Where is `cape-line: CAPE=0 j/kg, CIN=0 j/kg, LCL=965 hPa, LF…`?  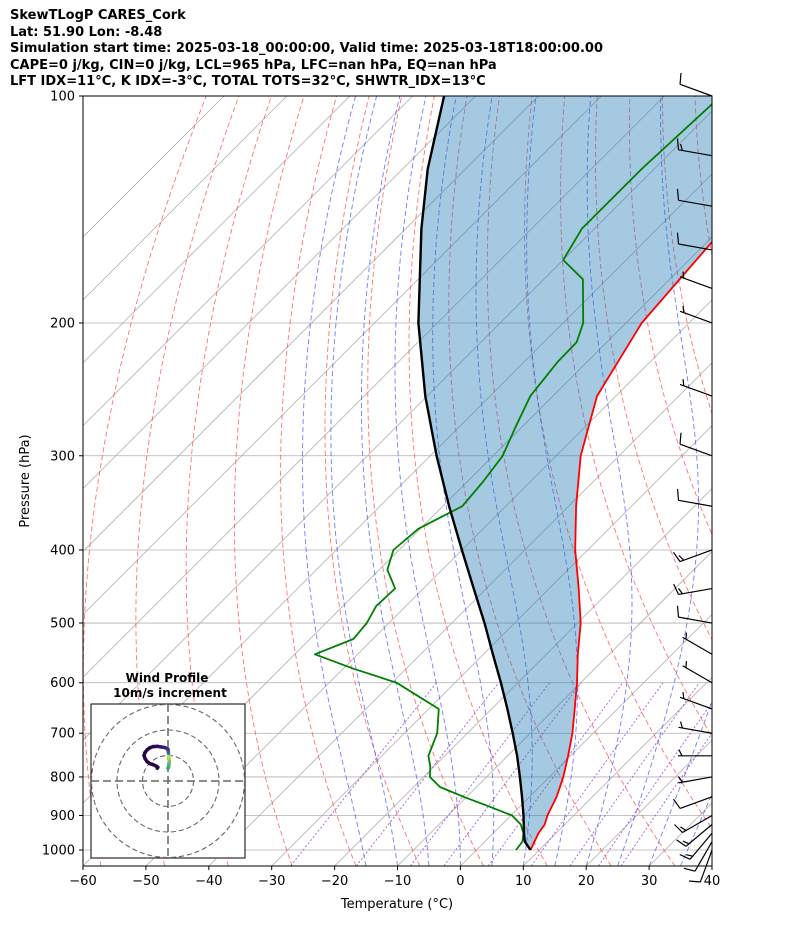
cape-line: CAPE=0 j/kg, CIN=0 j/kg, LCL=965 hPa, LF… is located at coordinates (253, 65).